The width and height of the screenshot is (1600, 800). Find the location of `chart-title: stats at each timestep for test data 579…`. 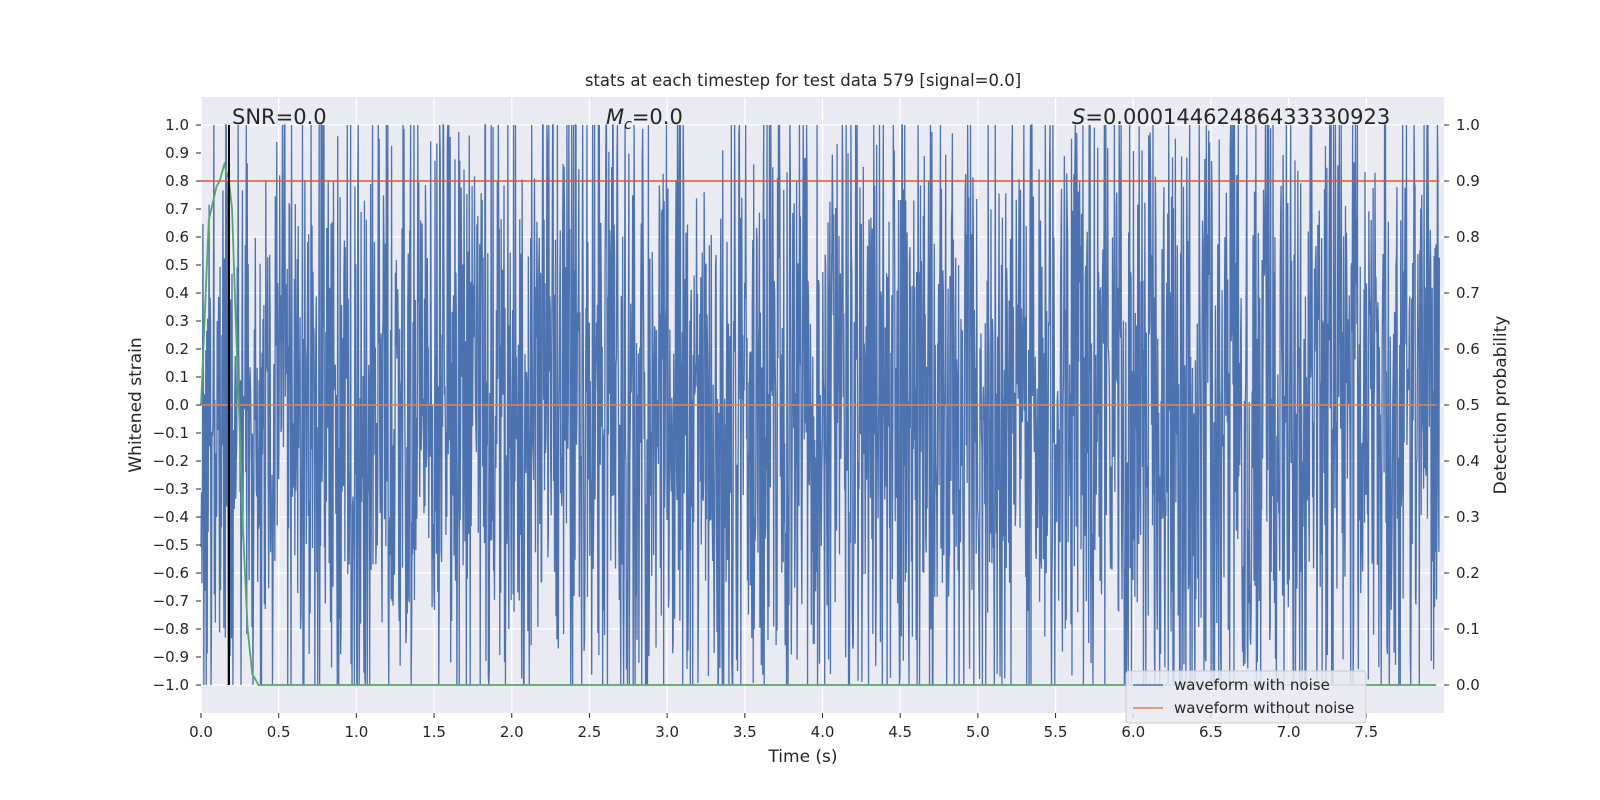

chart-title: stats at each timestep for test data 579… is located at coordinates (803, 80).